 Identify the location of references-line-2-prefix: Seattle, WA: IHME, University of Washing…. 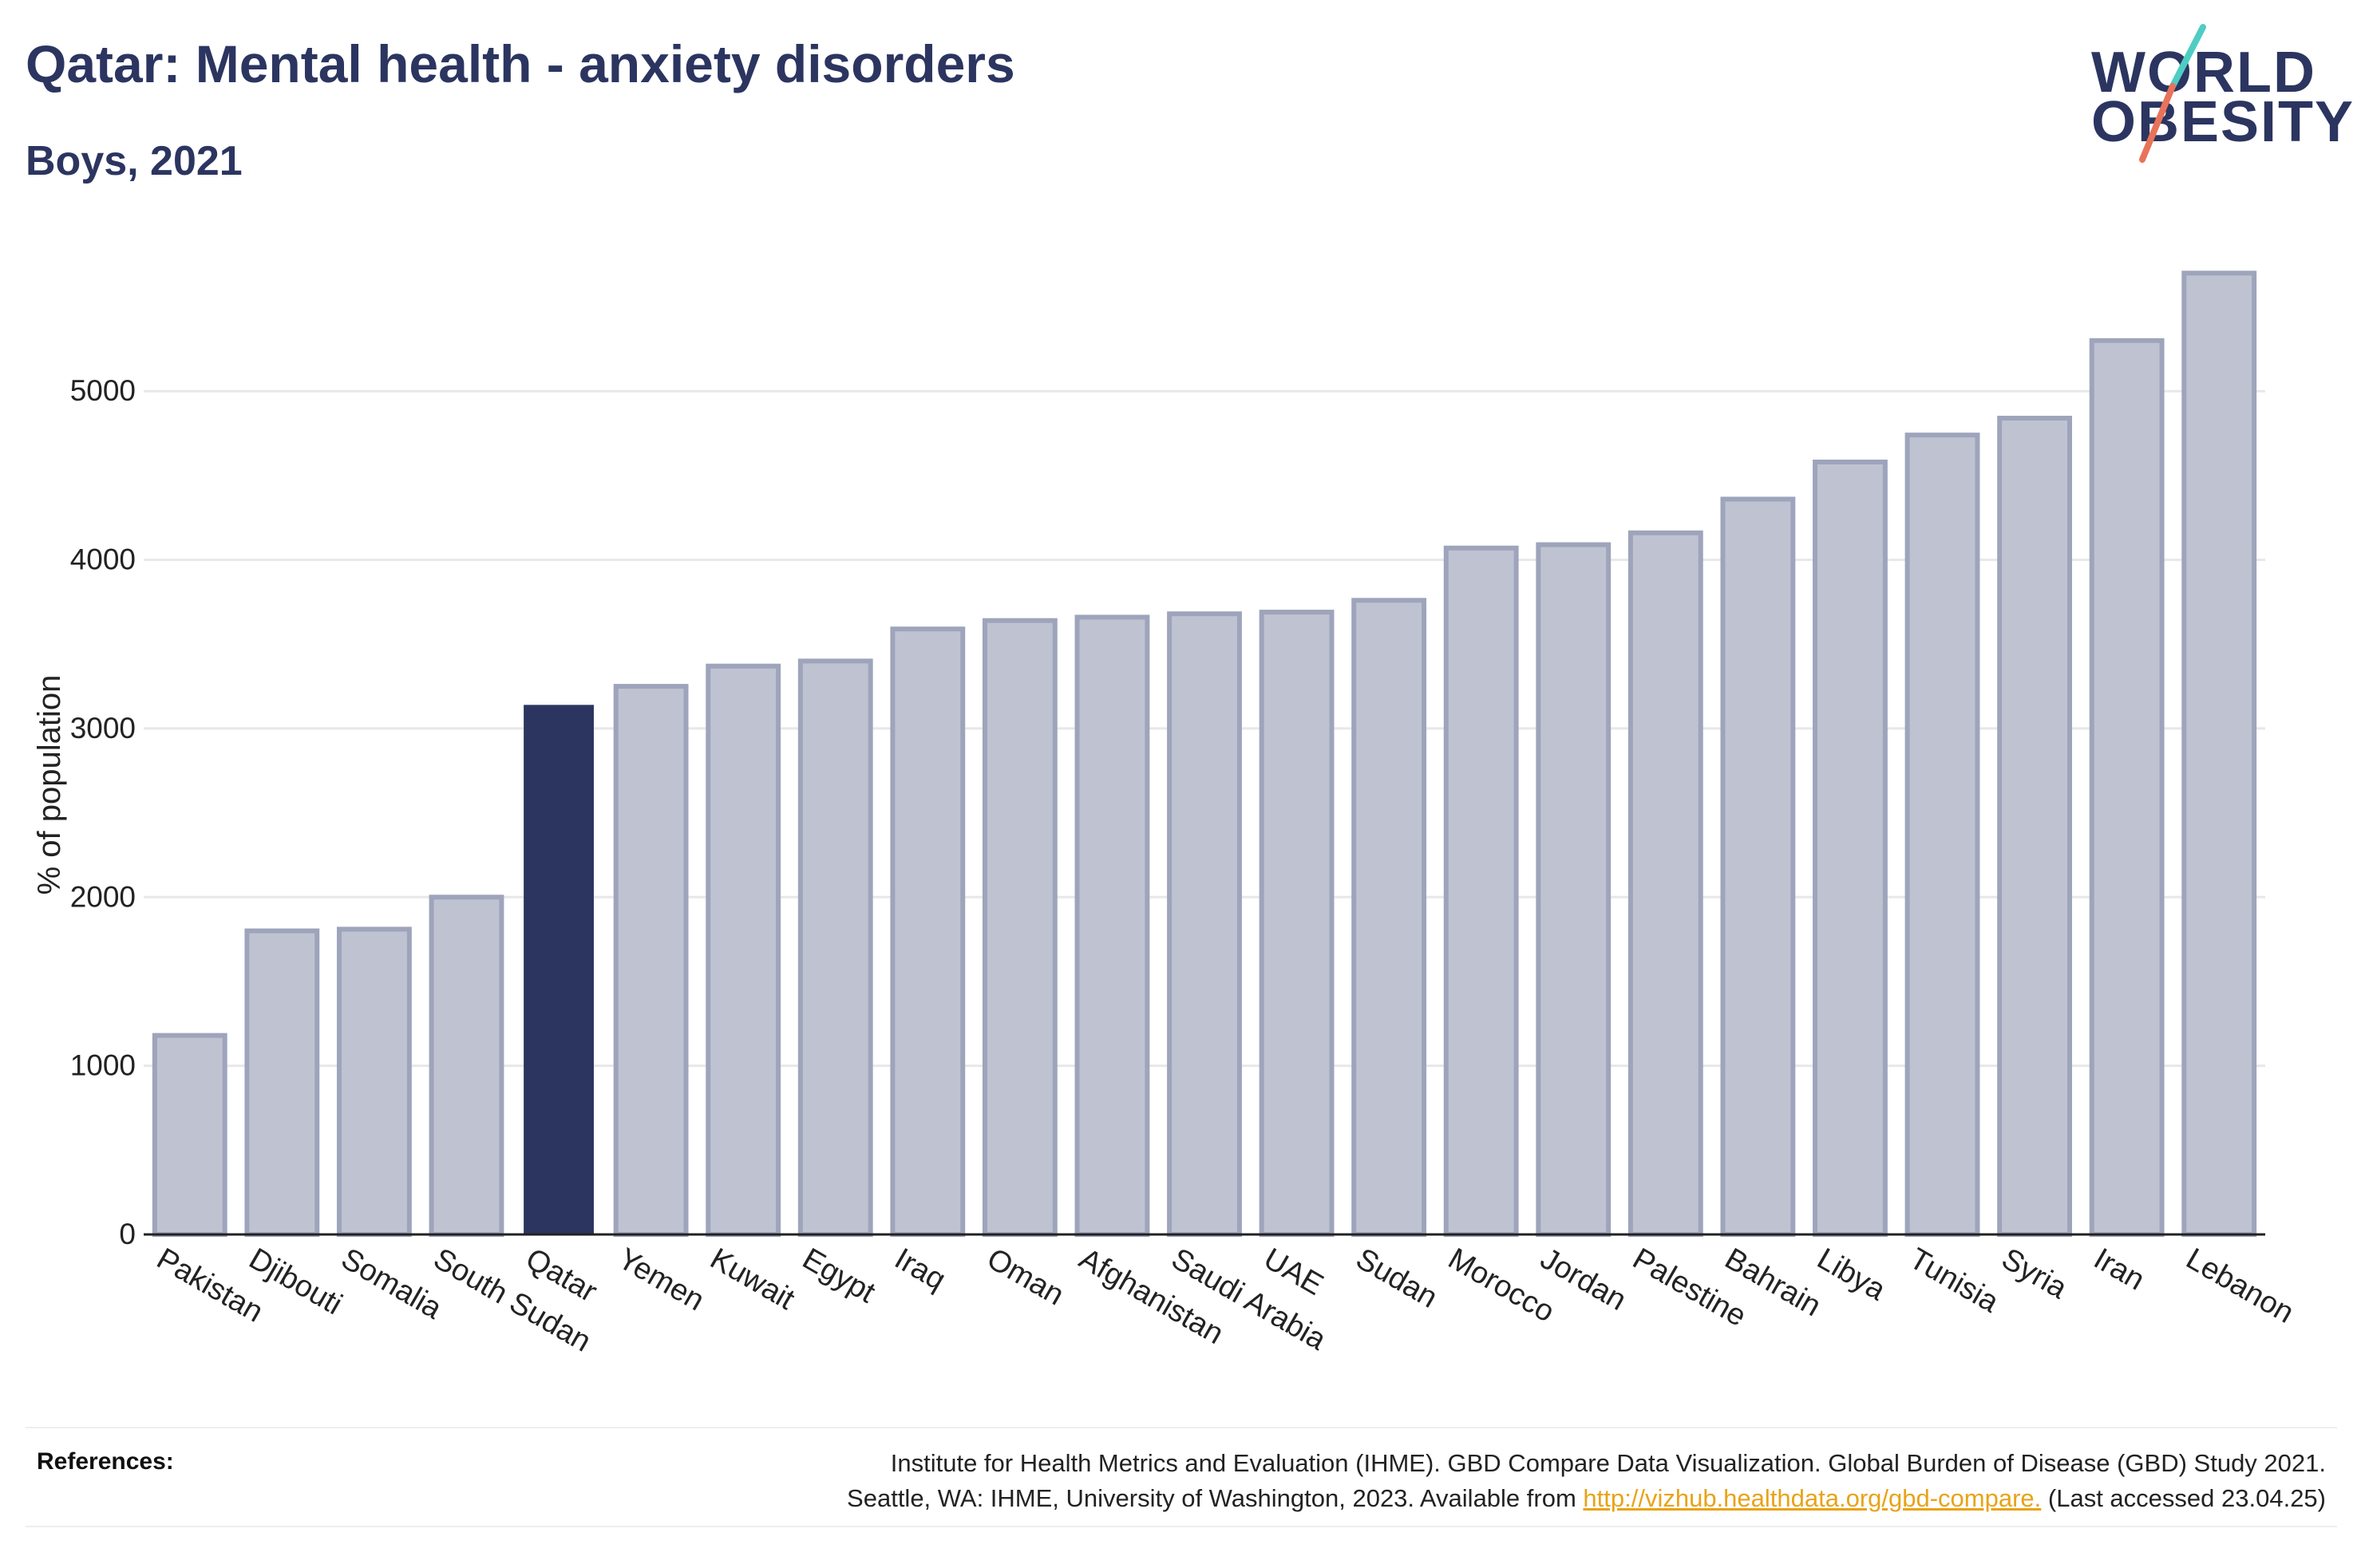
(1215, 1498).